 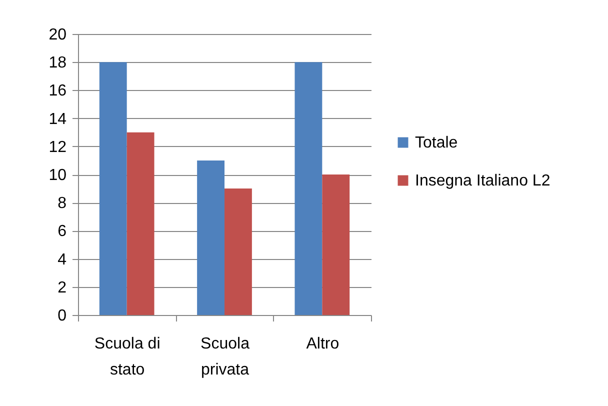 I want to click on y-tick-label: 6, so click(x=62, y=231).